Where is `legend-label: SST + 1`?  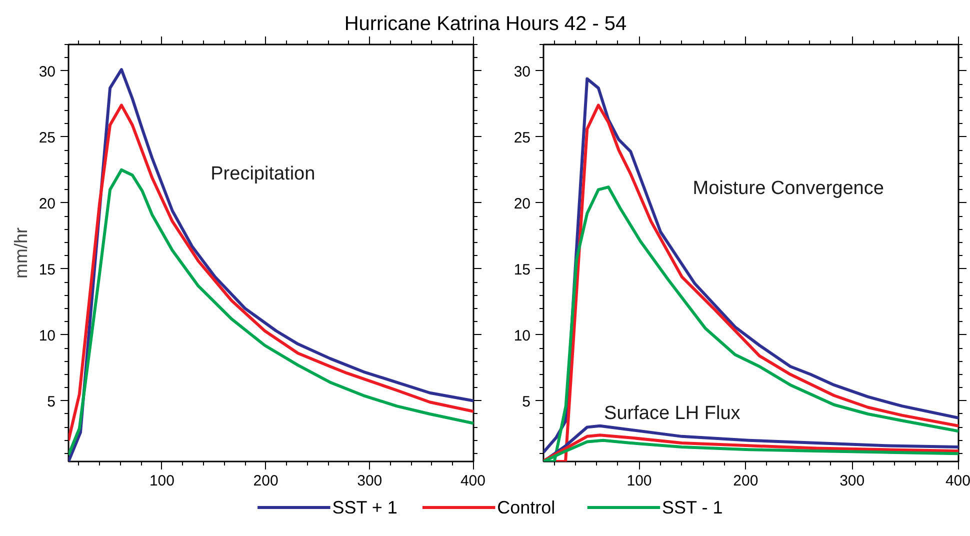 legend-label: SST + 1 is located at coordinates (365, 508).